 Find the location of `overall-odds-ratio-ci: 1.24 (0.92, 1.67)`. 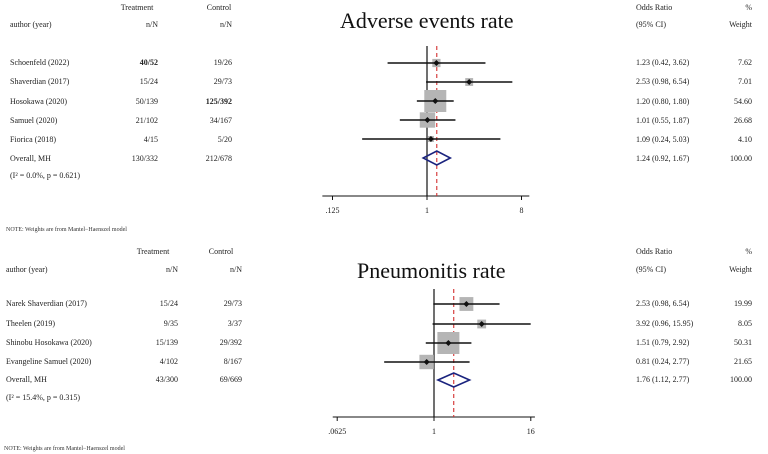

overall-odds-ratio-ci: 1.24 (0.92, 1.67) is located at coordinates (663, 158).